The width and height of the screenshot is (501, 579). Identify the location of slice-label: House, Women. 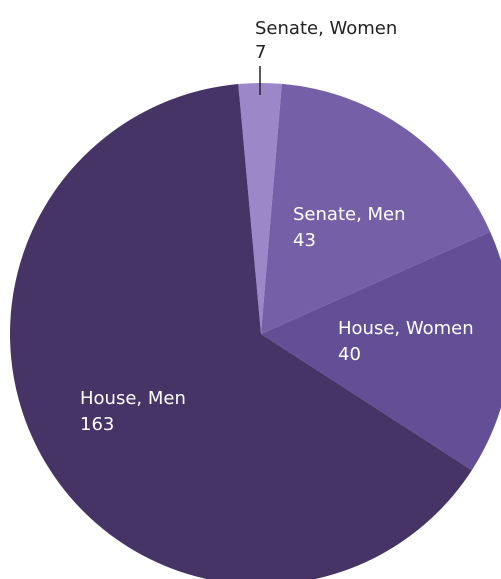
(406, 328).